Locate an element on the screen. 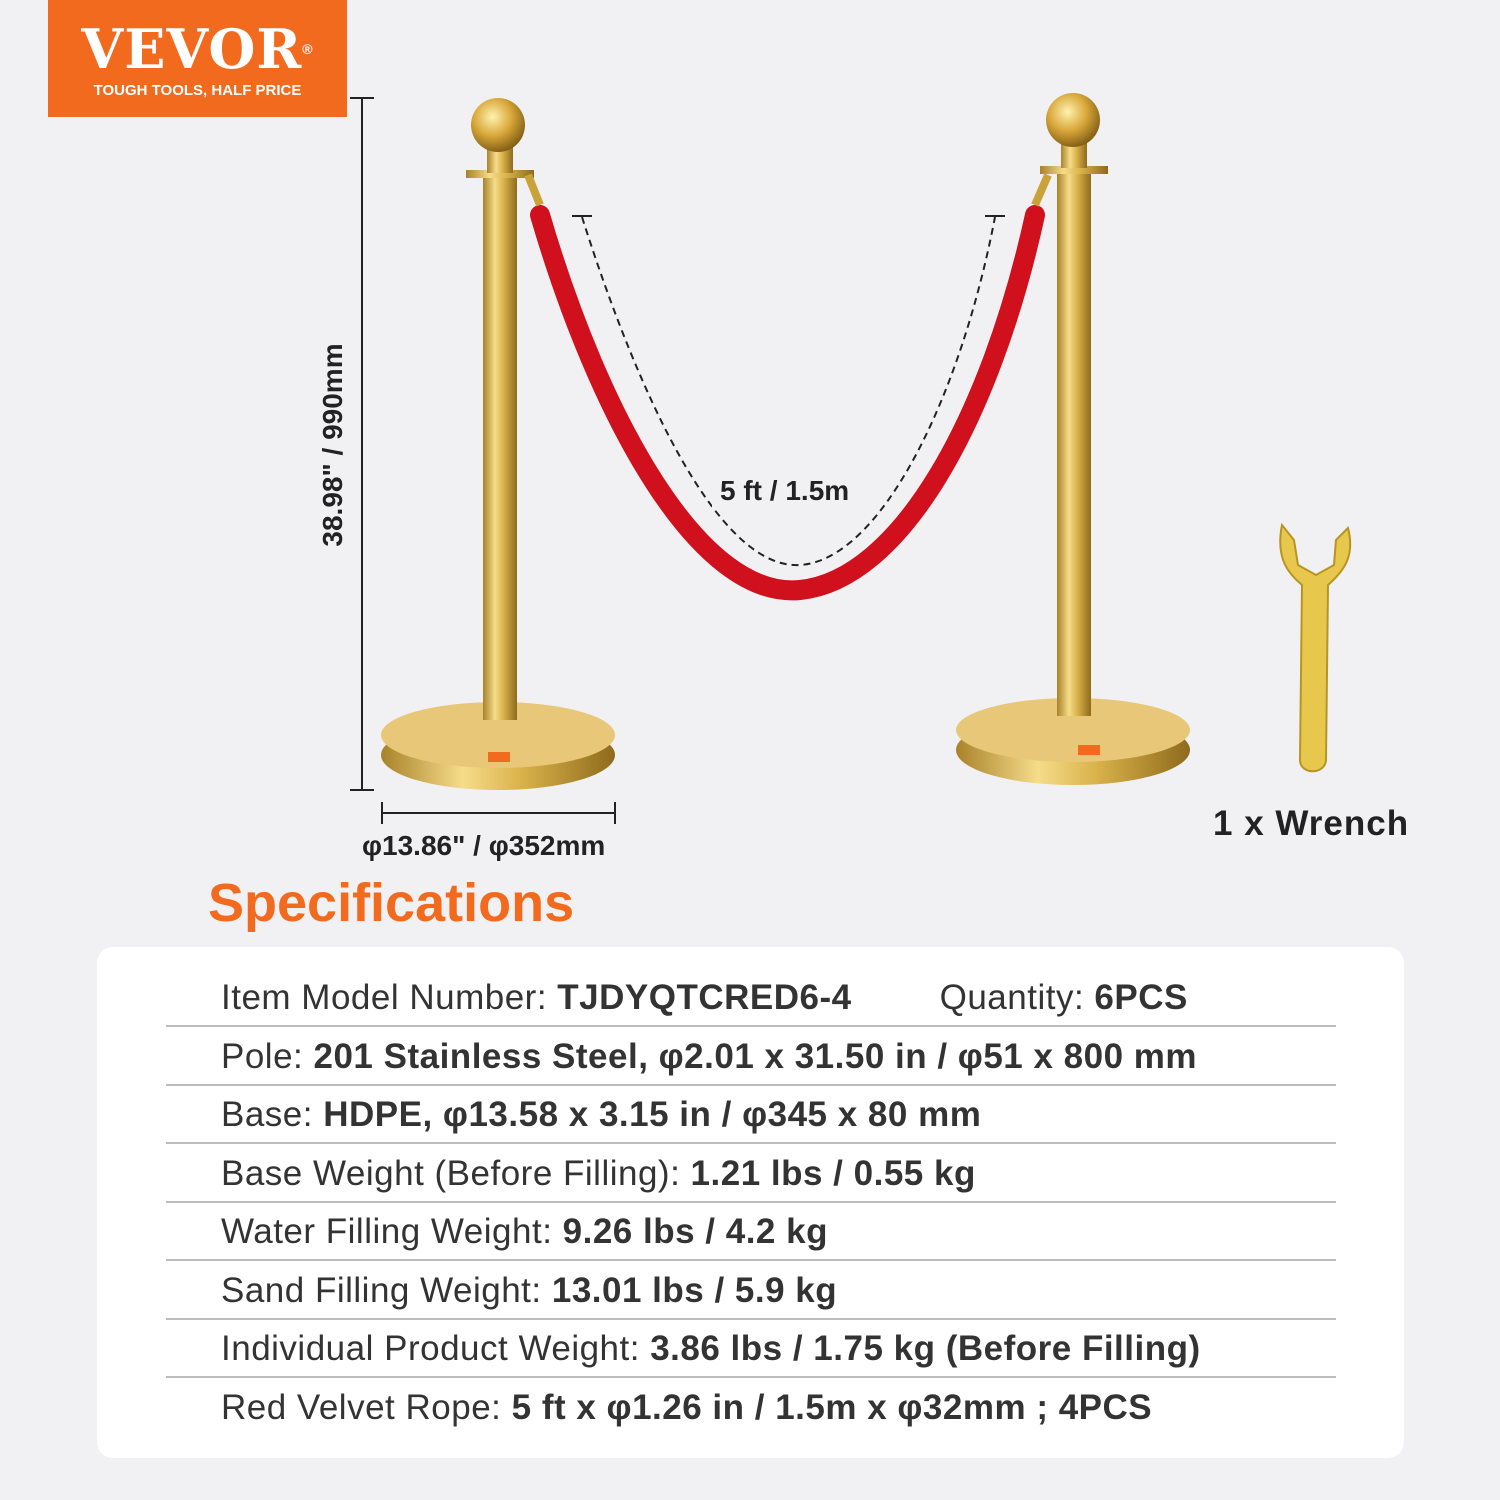 The width and height of the screenshot is (1500, 1500). wrench-icon is located at coordinates (1315, 647).